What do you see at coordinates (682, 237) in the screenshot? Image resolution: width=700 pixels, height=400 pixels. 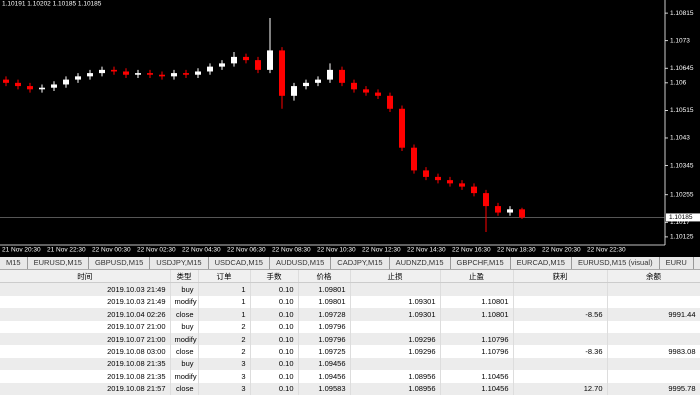 I see `y-tick-label: 1.10125` at bounding box center [682, 237].